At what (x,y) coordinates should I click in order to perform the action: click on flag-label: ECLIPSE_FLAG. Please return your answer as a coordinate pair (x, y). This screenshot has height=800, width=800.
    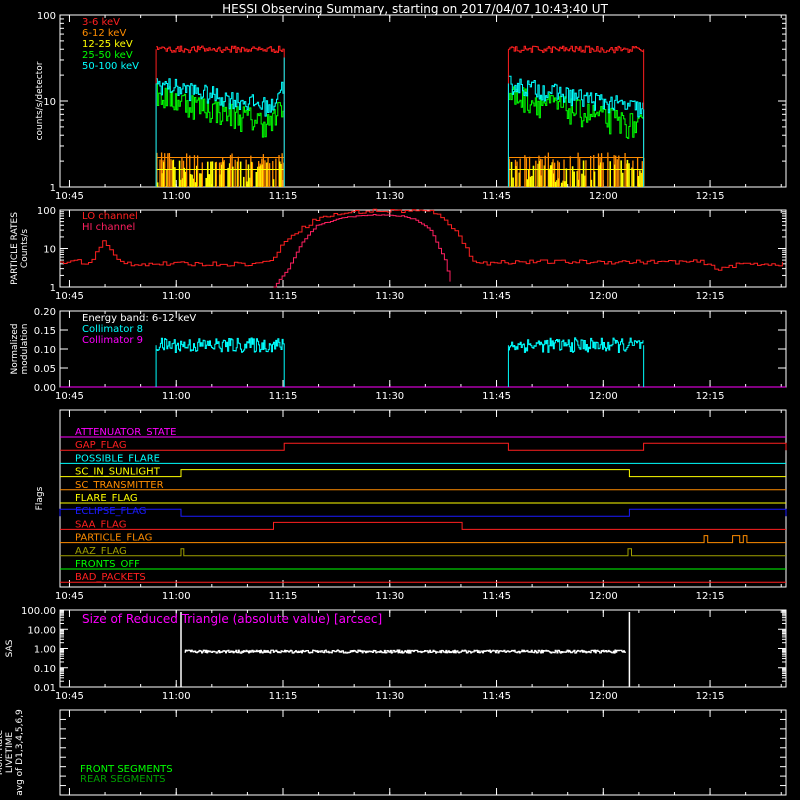
    Looking at the image, I should click on (110, 511).